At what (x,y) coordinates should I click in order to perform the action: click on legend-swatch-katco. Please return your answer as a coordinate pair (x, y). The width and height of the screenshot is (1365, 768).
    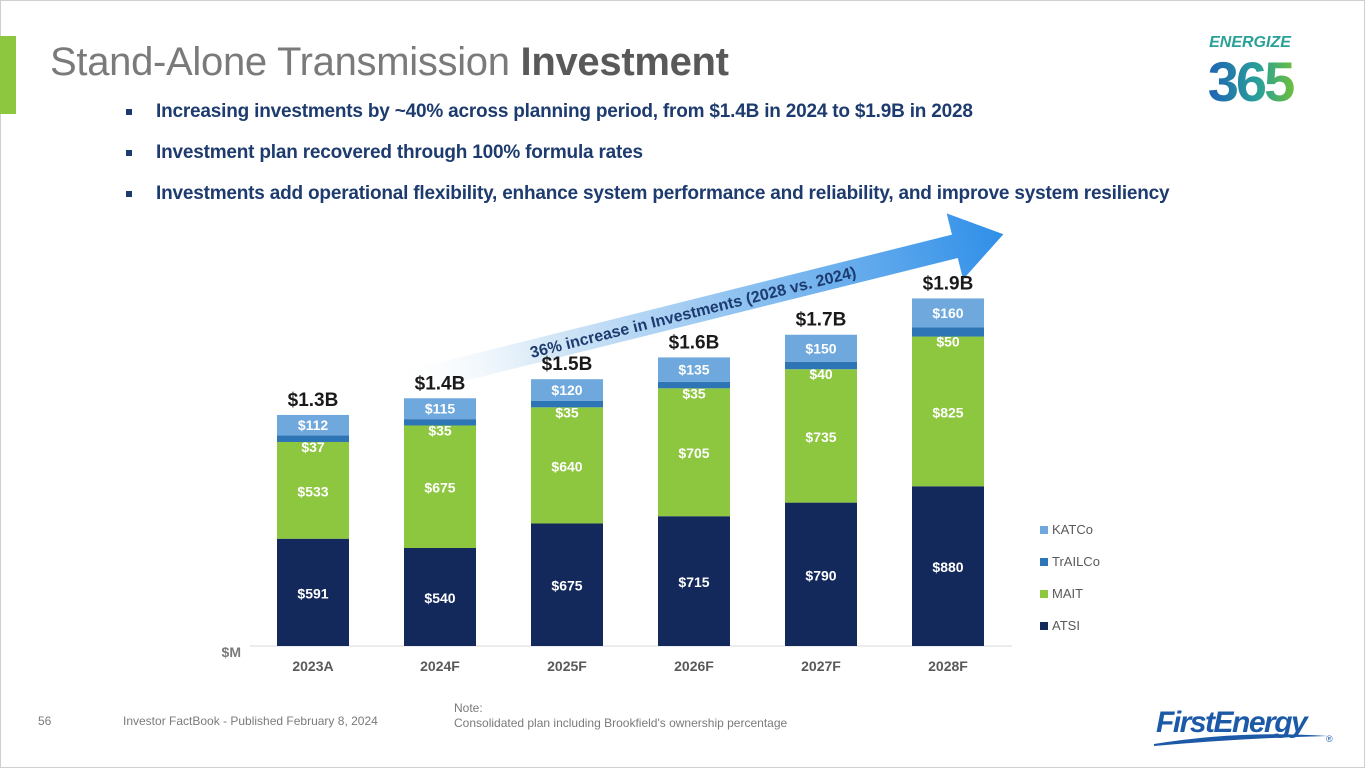
    Looking at the image, I should click on (1044, 530).